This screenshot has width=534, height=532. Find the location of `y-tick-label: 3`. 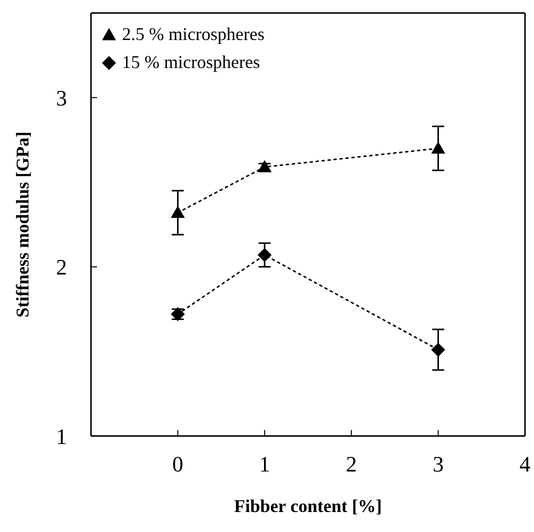

y-tick-label: 3 is located at coordinates (61, 97).